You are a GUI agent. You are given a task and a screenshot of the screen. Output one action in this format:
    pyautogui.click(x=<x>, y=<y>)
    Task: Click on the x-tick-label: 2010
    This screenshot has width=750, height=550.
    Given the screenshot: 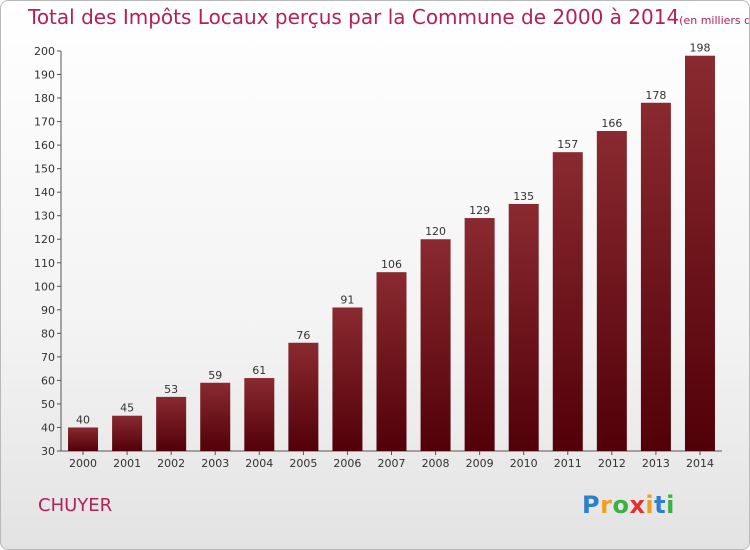 What is the action you would take?
    pyautogui.click(x=524, y=463)
    